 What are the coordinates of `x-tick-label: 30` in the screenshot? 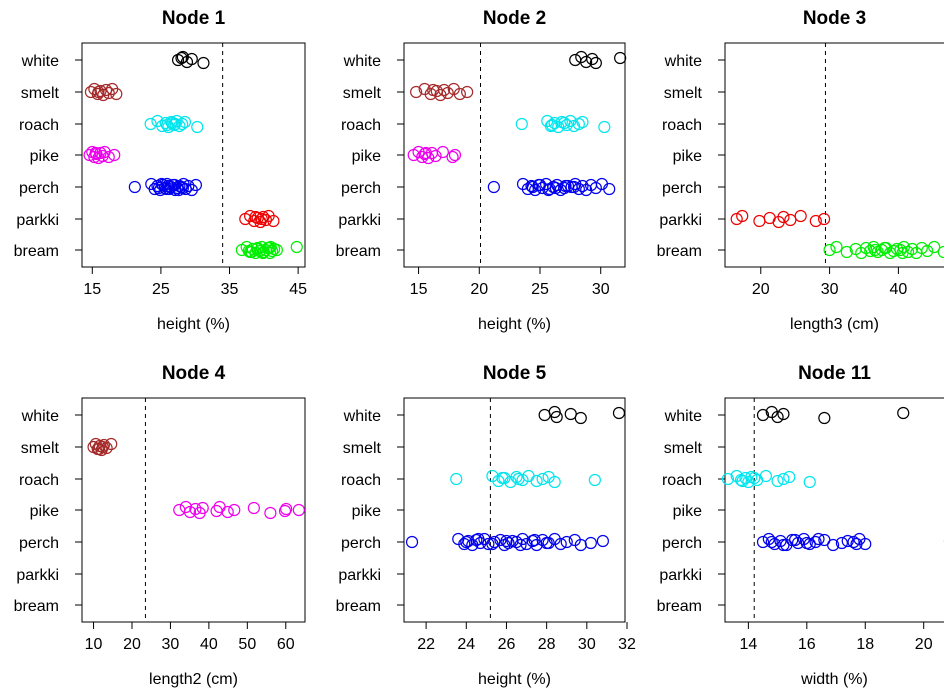 It's located at (587, 644).